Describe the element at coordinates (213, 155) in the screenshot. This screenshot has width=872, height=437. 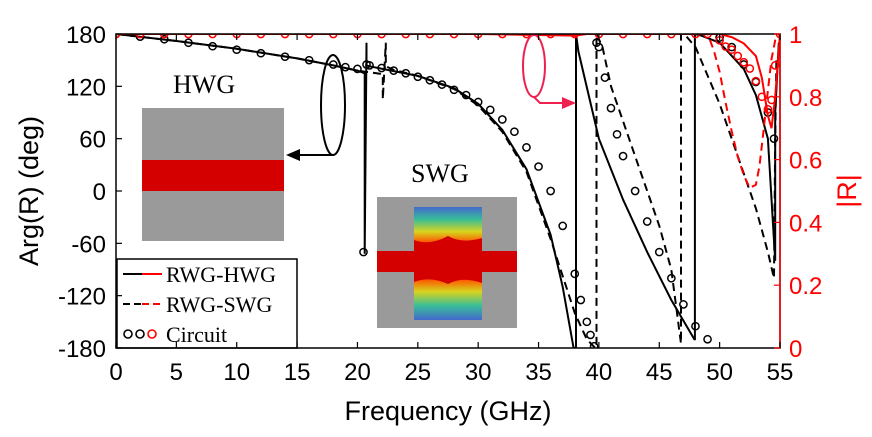
I see `hwg-inset: HWG` at that location.